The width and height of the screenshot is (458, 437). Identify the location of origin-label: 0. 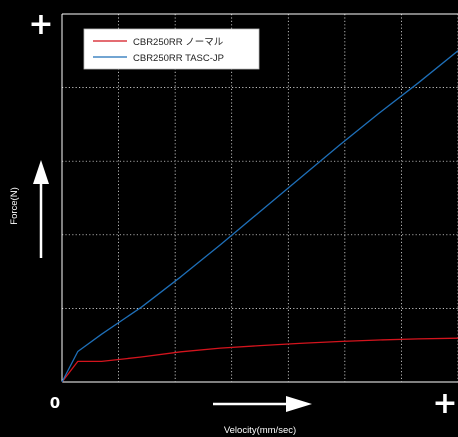
(55, 403).